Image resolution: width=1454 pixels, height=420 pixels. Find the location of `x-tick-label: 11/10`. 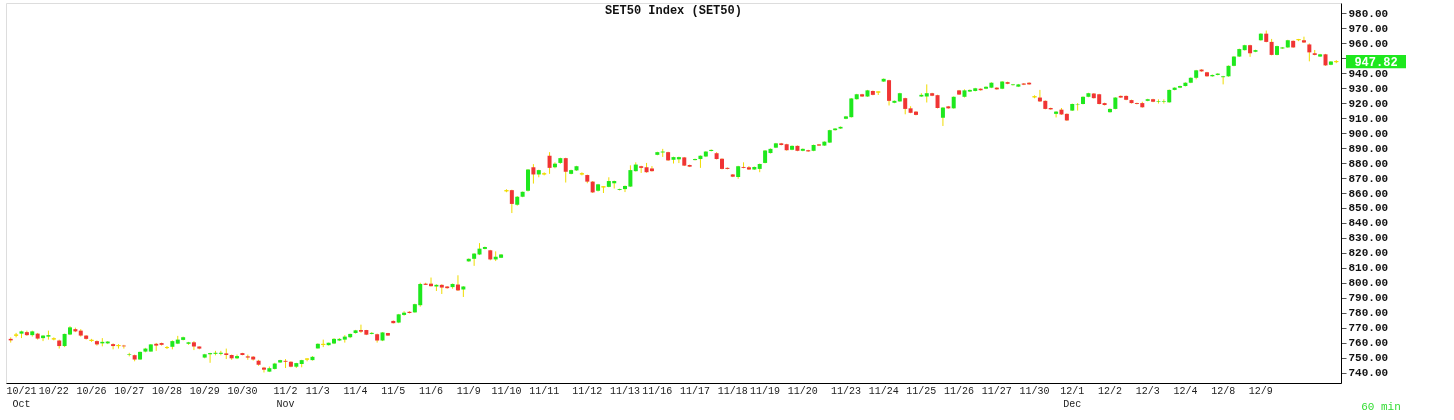

x-tick-label: 11/10 is located at coordinates (506, 391).